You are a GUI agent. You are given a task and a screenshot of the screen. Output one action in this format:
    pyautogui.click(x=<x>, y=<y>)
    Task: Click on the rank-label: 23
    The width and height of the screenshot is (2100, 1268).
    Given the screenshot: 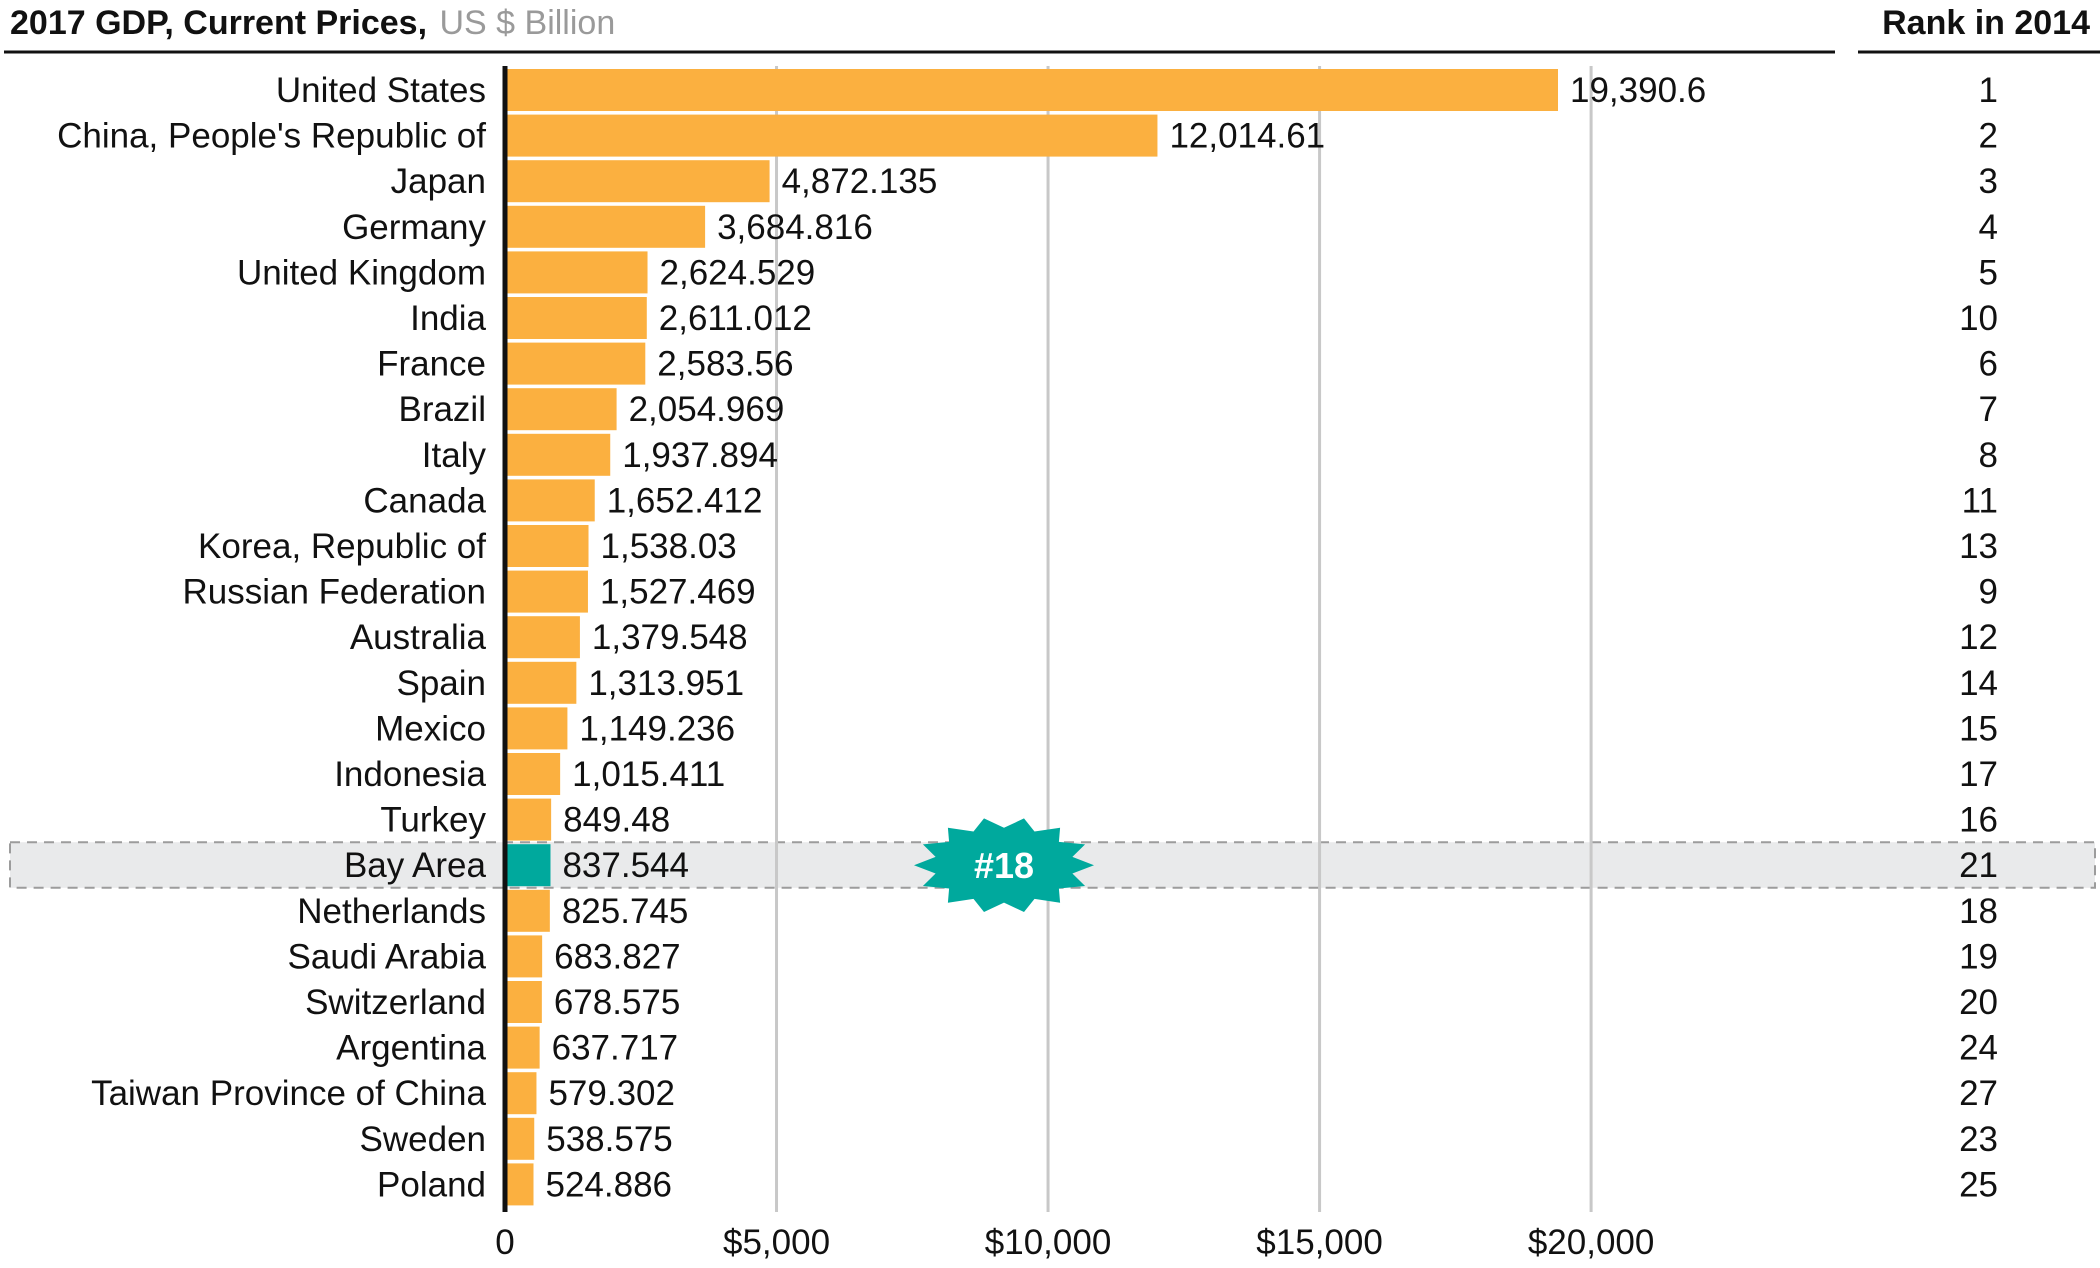 What is the action you would take?
    pyautogui.click(x=1978, y=1139)
    